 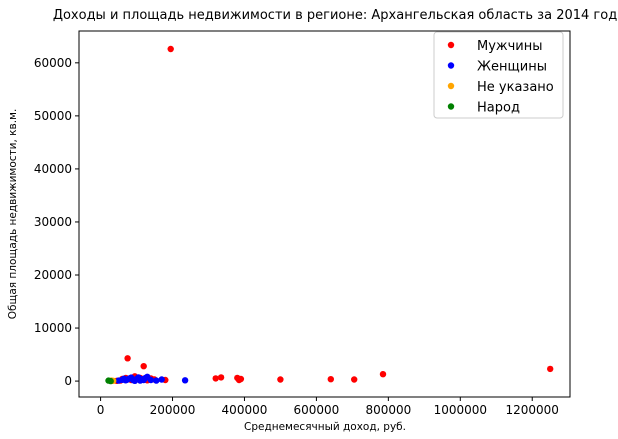 What do you see at coordinates (460, 410) in the screenshot?
I see `x-tick-label: 1000000` at bounding box center [460, 410].